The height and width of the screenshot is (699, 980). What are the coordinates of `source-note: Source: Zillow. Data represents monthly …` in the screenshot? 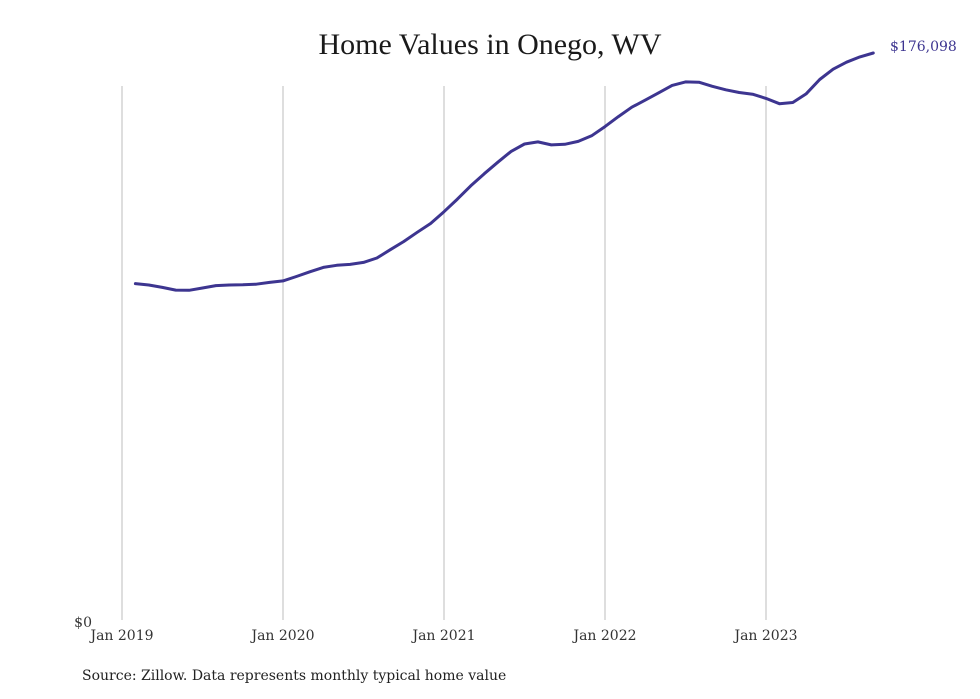 It's located at (294, 676).